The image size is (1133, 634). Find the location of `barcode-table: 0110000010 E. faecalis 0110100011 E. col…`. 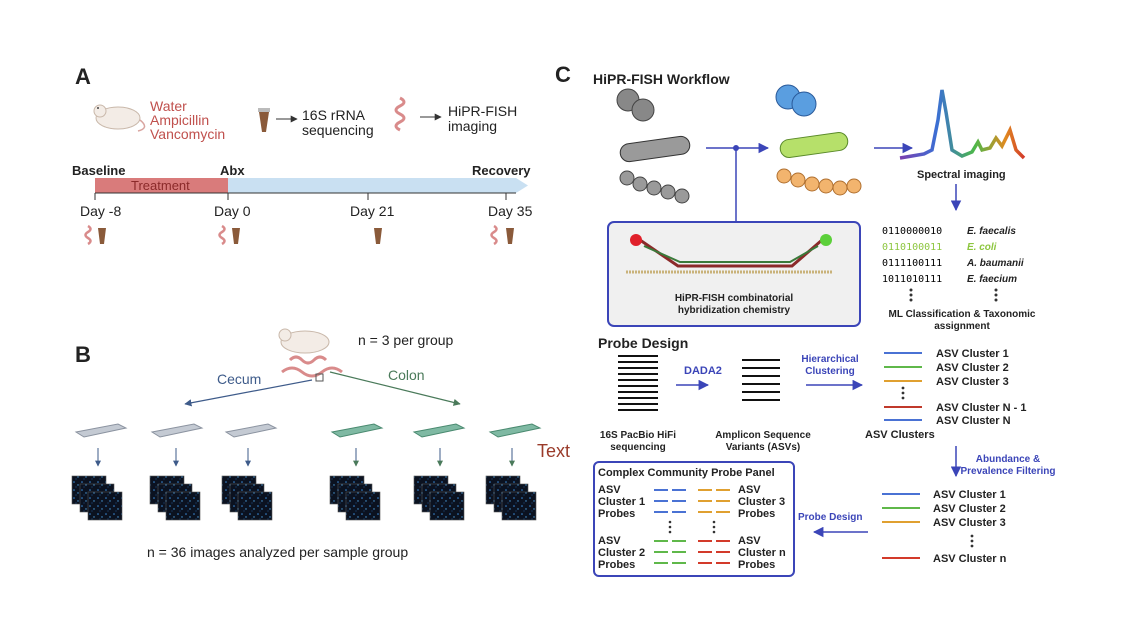

barcode-table: 0110000010 E. faecalis 0110100011 E. col… is located at coordinates (953, 264).